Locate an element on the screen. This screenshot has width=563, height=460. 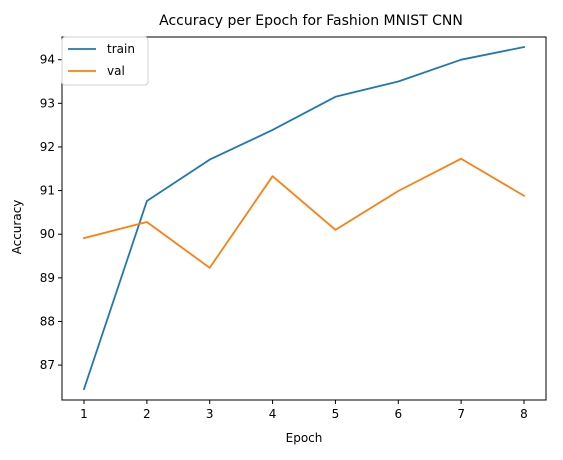
legend-box is located at coordinates (105, 61).